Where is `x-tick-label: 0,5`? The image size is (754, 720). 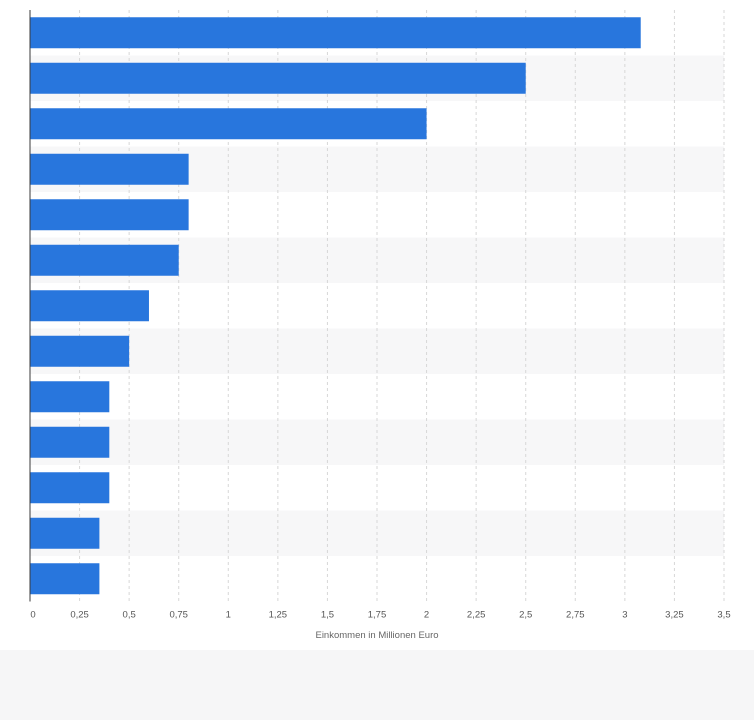
x-tick-label: 0,5 is located at coordinates (129, 615).